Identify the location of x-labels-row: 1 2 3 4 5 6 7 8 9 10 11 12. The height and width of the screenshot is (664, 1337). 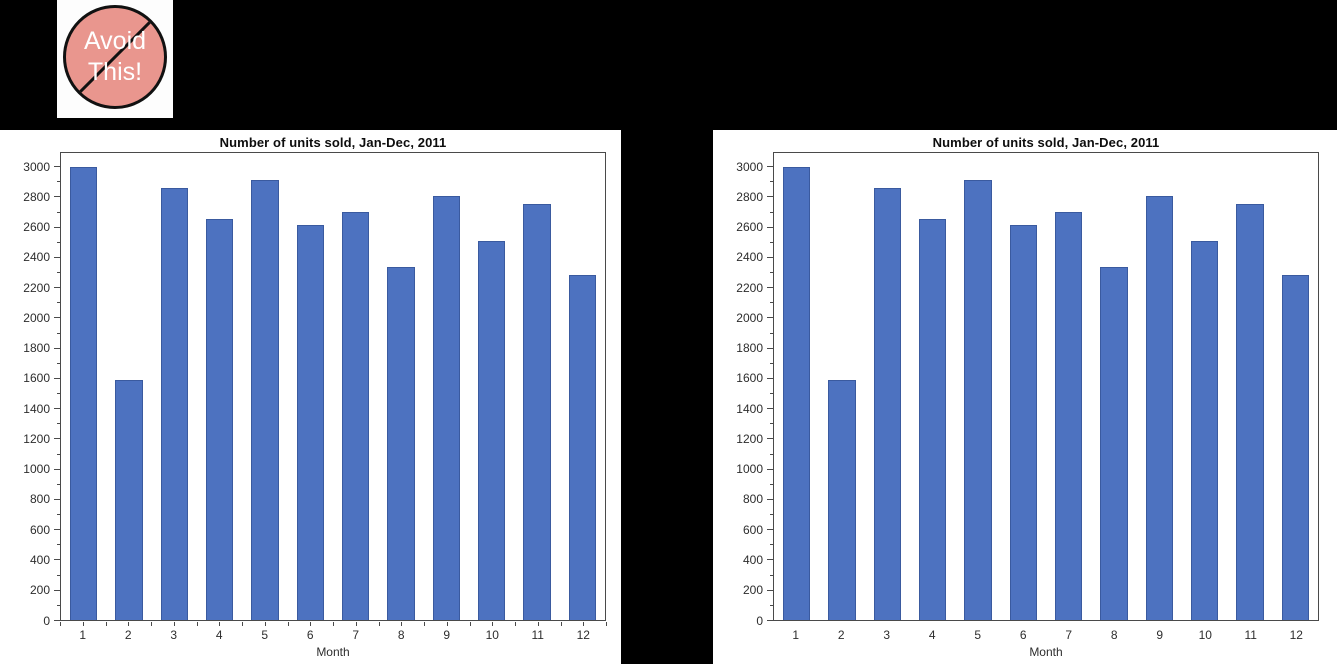
(333, 632).